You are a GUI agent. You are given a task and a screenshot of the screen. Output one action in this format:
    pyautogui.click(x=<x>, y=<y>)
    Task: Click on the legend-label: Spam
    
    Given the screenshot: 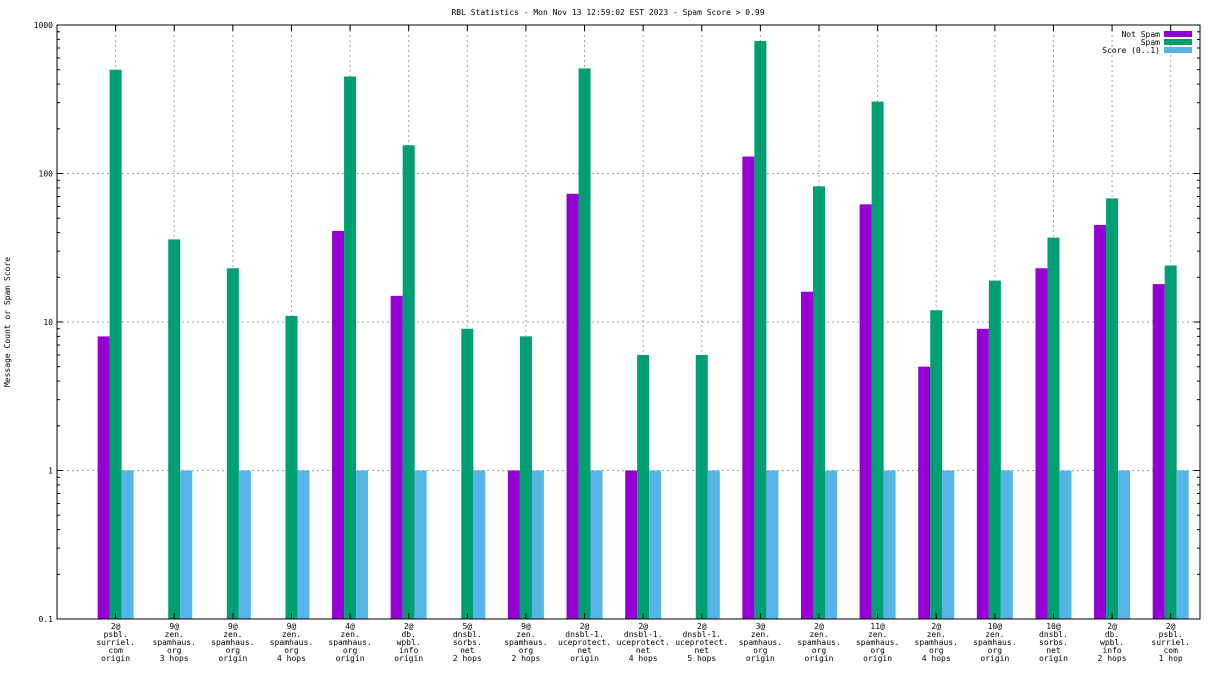 What is the action you would take?
    pyautogui.click(x=1150, y=42)
    